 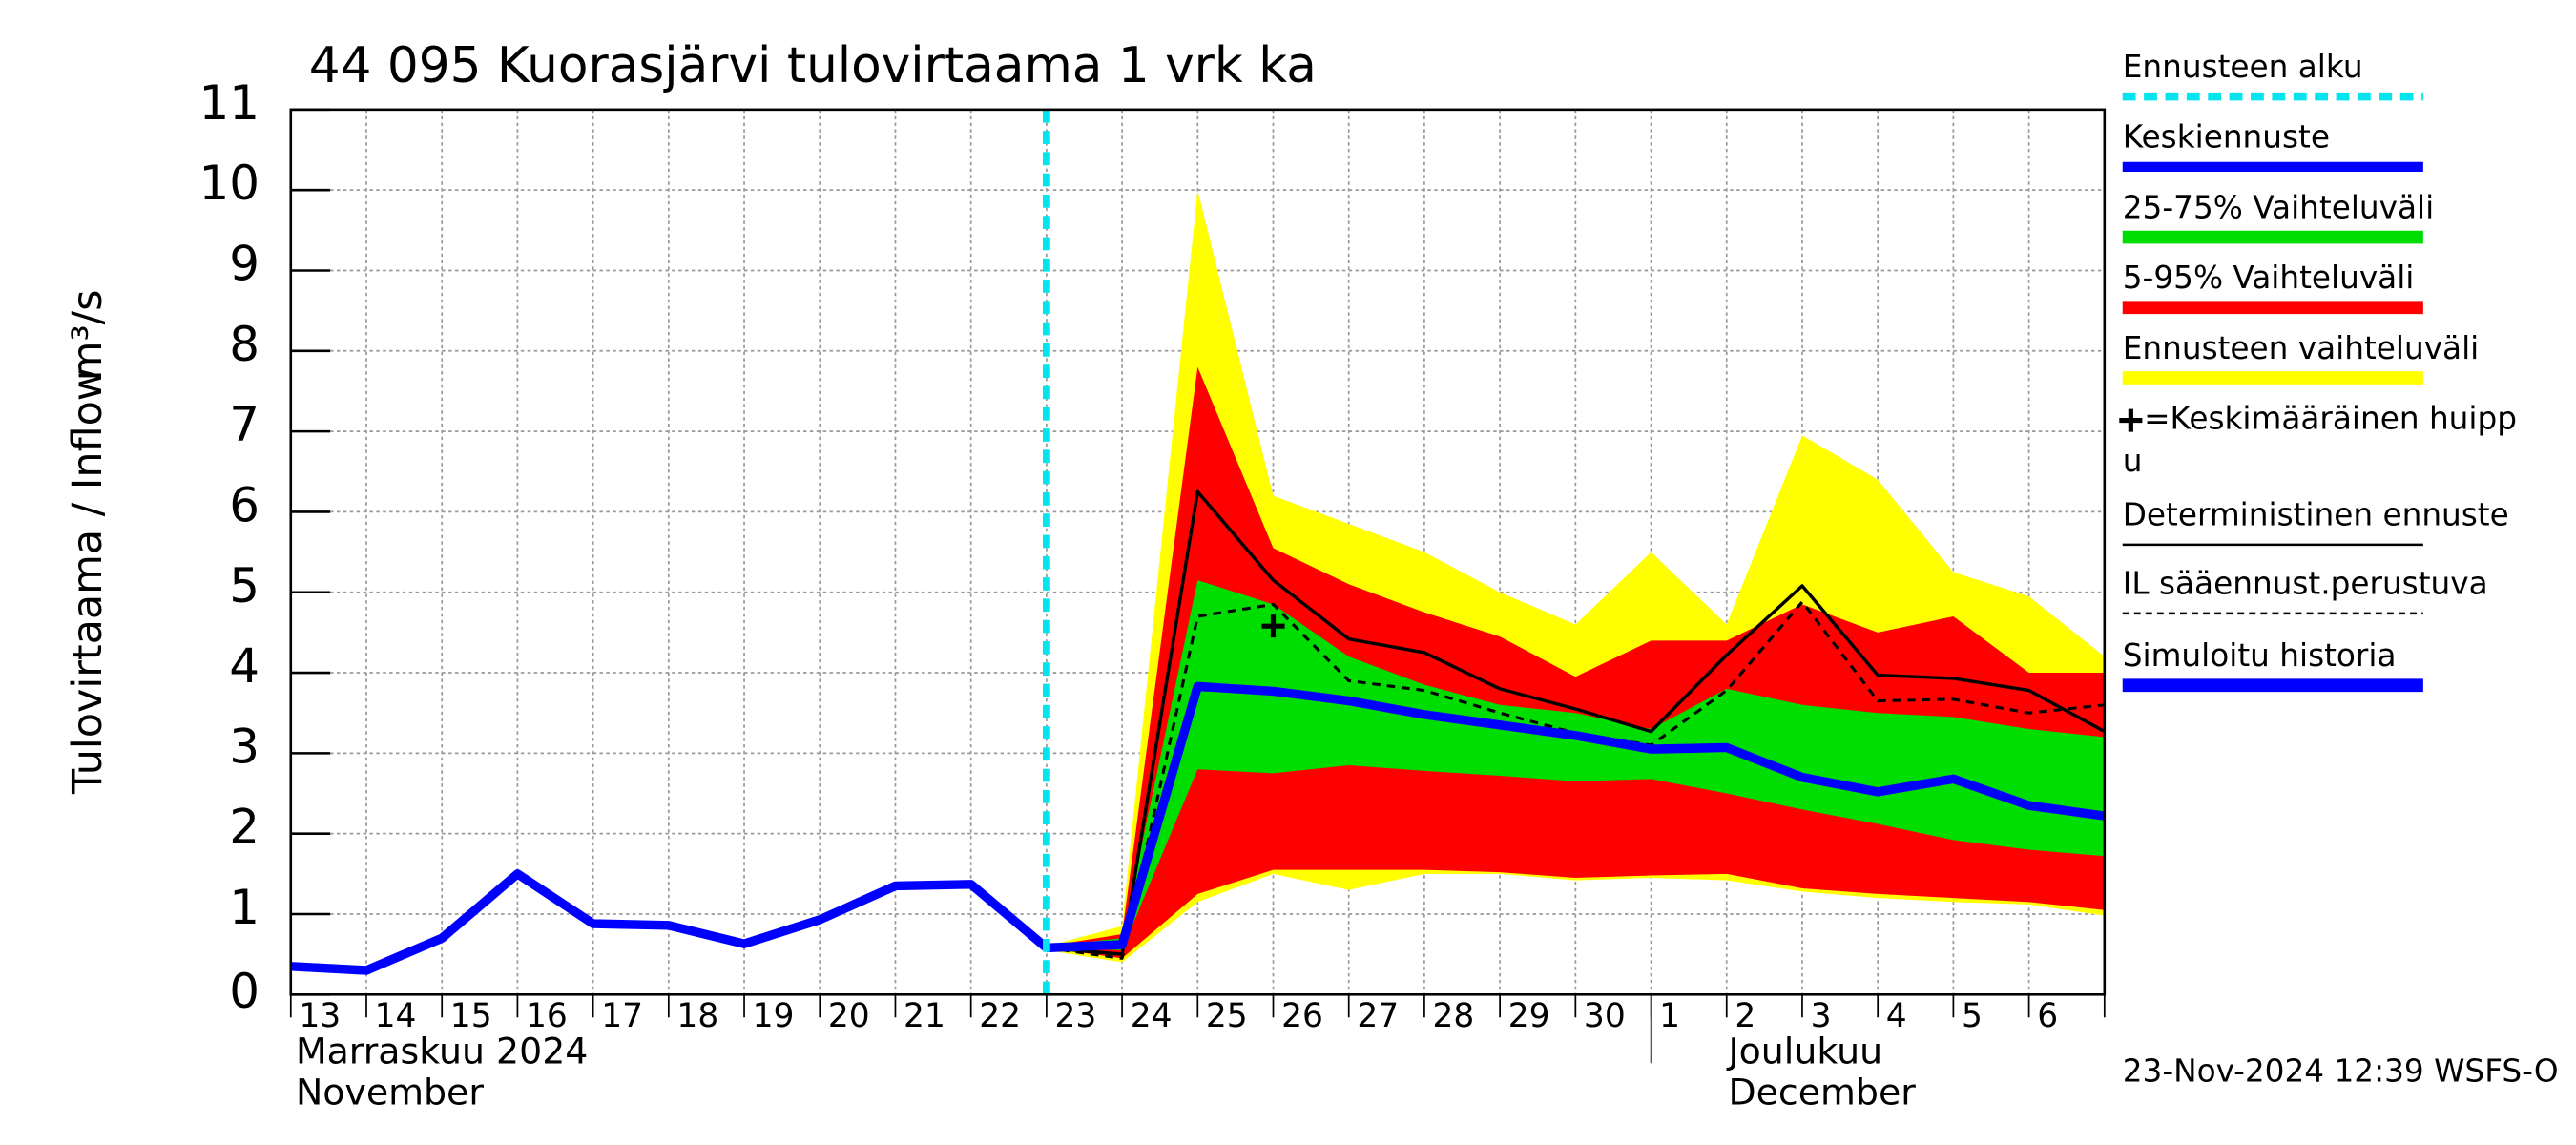 What do you see at coordinates (244, 344) in the screenshot?
I see `y-tick-label: 8` at bounding box center [244, 344].